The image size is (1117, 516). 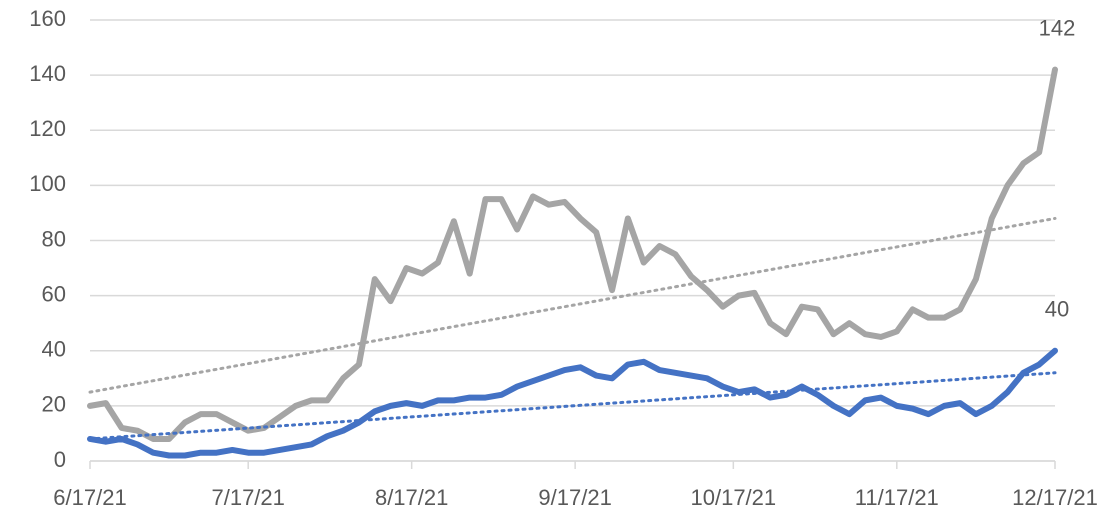 I want to click on y-tick-label: 60, so click(x=54, y=293).